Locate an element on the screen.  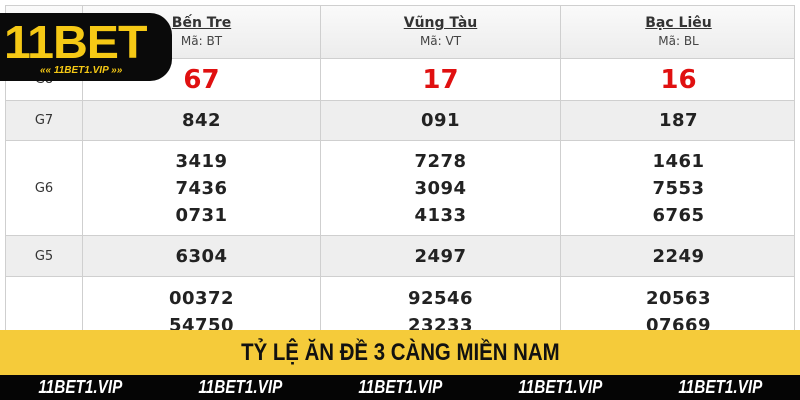
prize-row: G5 6304 2497 2249 is located at coordinates (400, 256).